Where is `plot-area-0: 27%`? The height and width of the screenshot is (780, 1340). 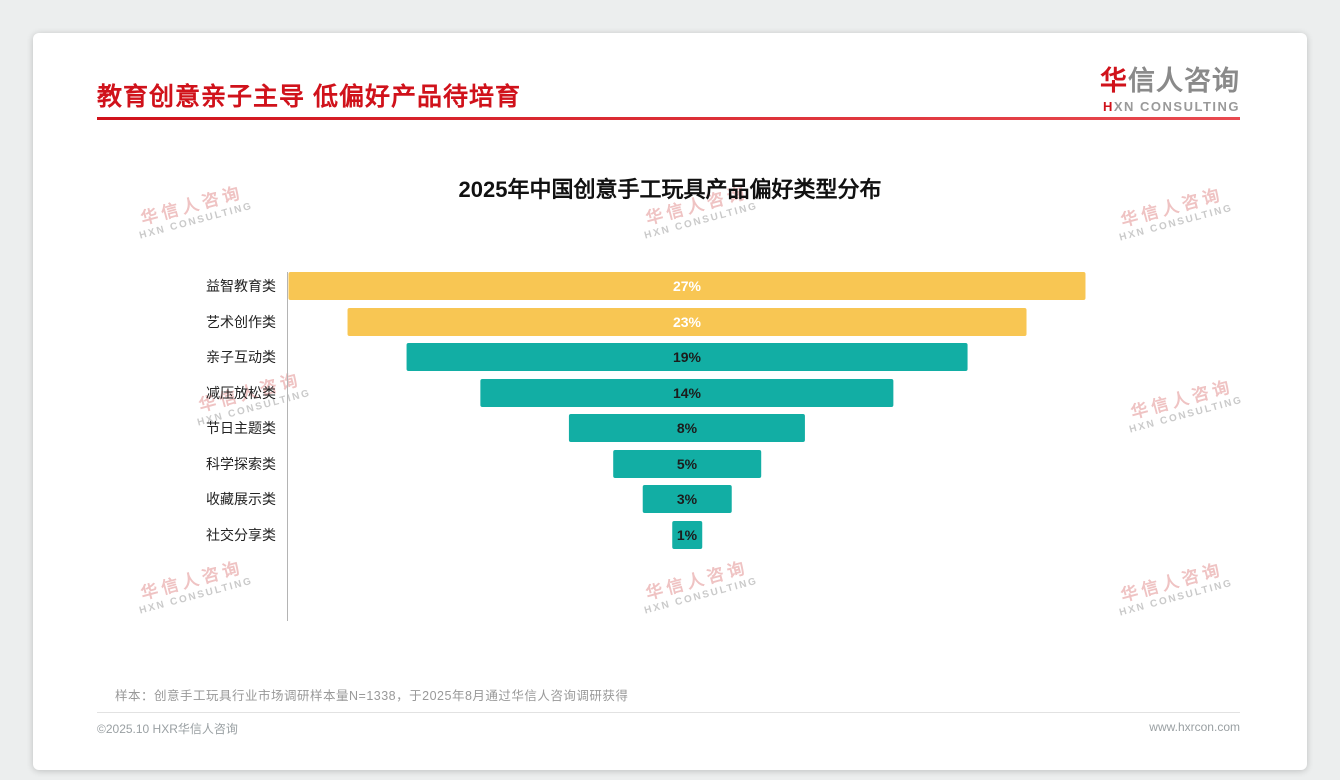 plot-area-0: 27% is located at coordinates (687, 286).